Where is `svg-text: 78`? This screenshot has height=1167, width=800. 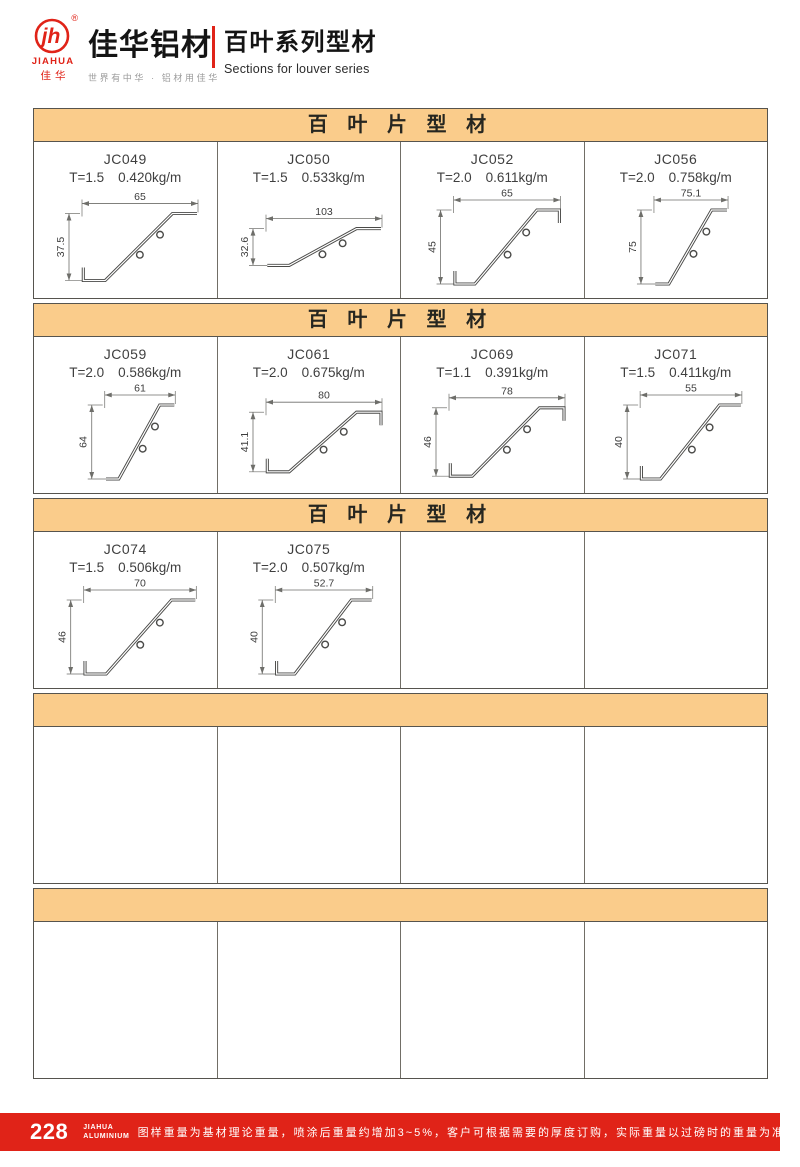
svg-text: 78 is located at coordinates (507, 391).